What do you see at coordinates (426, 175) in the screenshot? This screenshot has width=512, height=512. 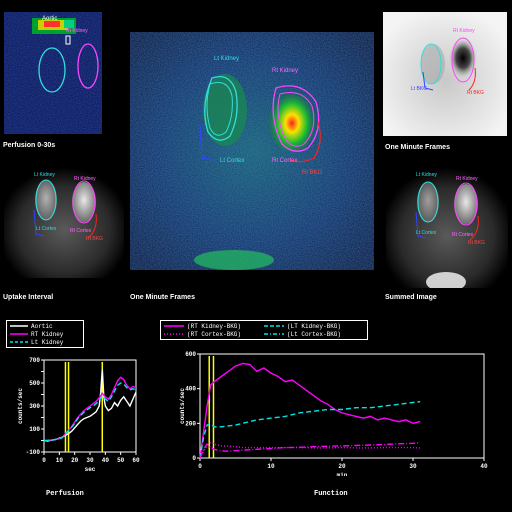 I see `summed-lt-kidney-label: Lt Kidney` at bounding box center [426, 175].